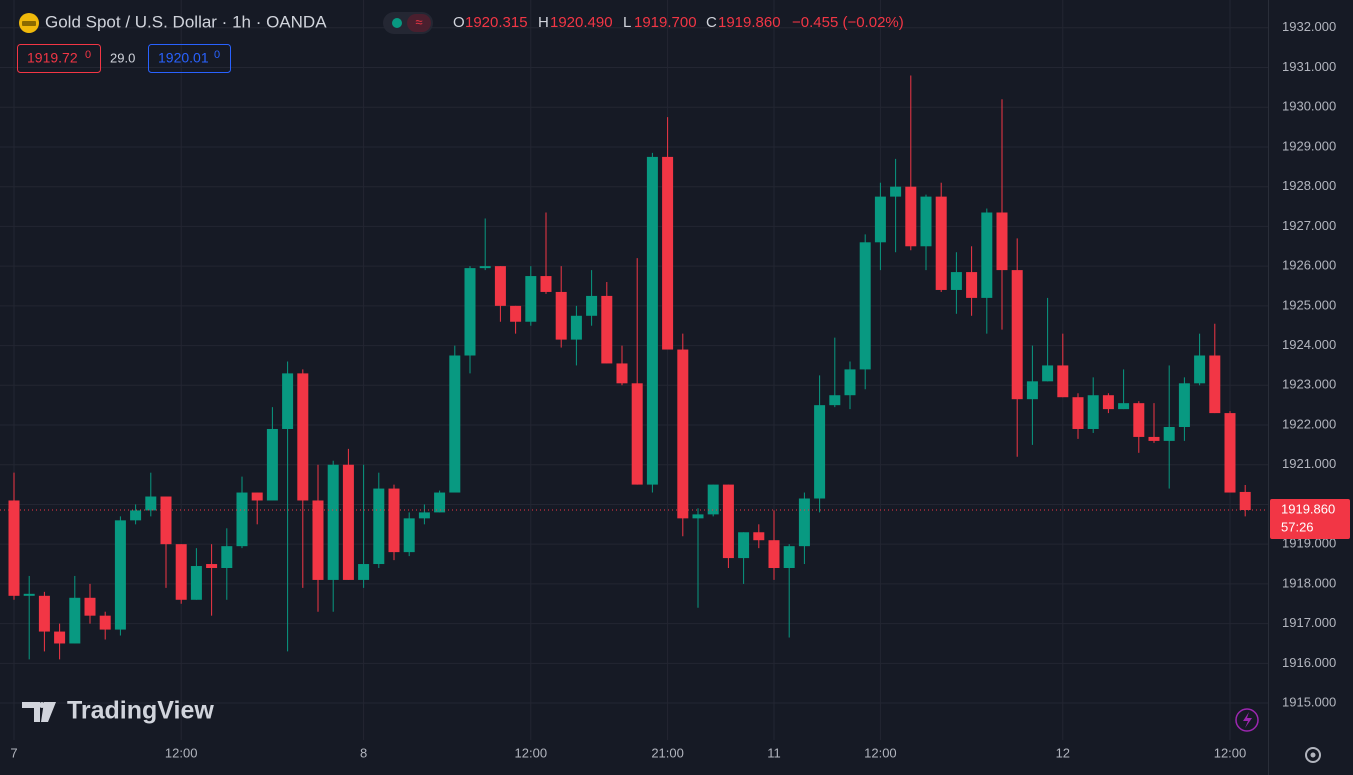  What do you see at coordinates (29, 23) in the screenshot?
I see `symbol-icon-bar` at bounding box center [29, 23].